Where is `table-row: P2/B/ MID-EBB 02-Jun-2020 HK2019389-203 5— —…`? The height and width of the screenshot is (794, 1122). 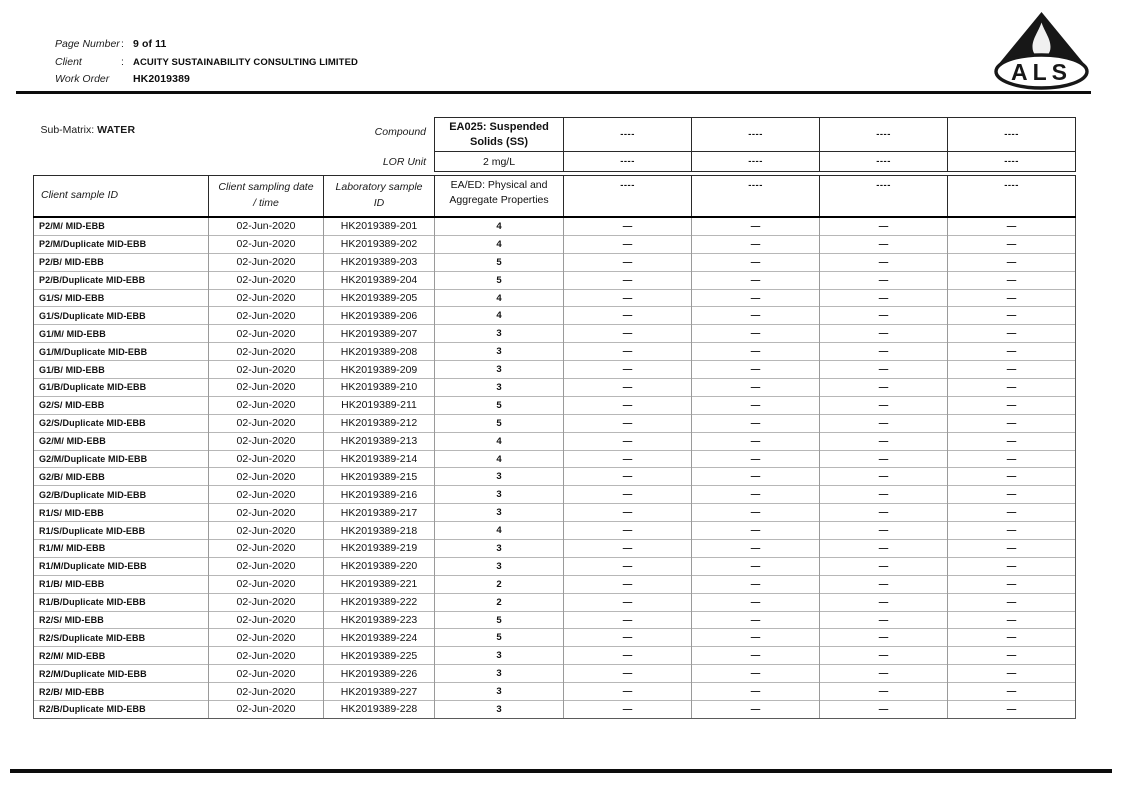
table-row: P2/B/ MID-EBB 02-Jun-2020 HK2019389-203 5— —… is located at coordinates (555, 262).